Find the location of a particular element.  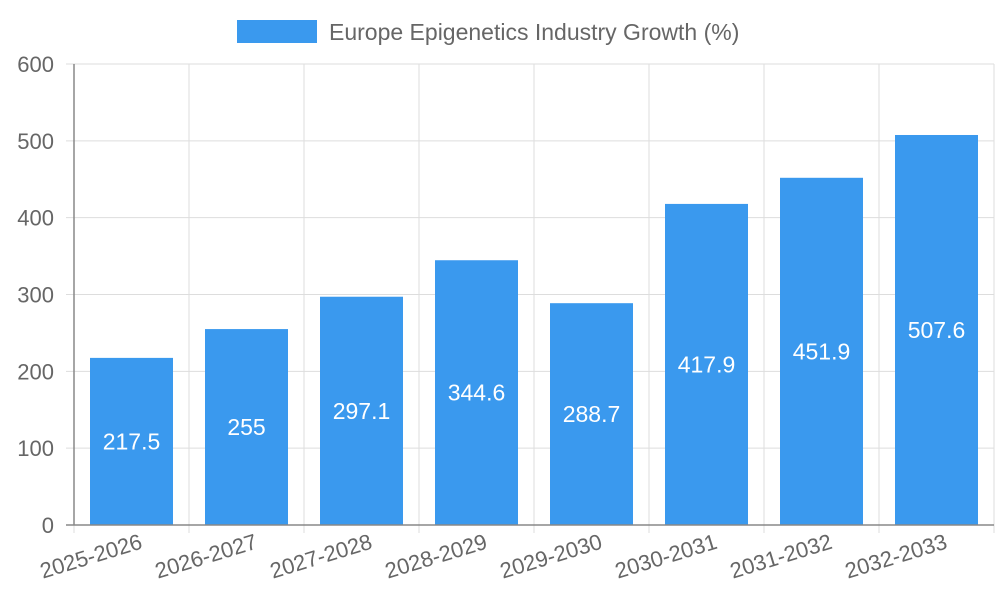

y-axis-ticks: 0 100 200 300 400 500 600 is located at coordinates (35, 295).